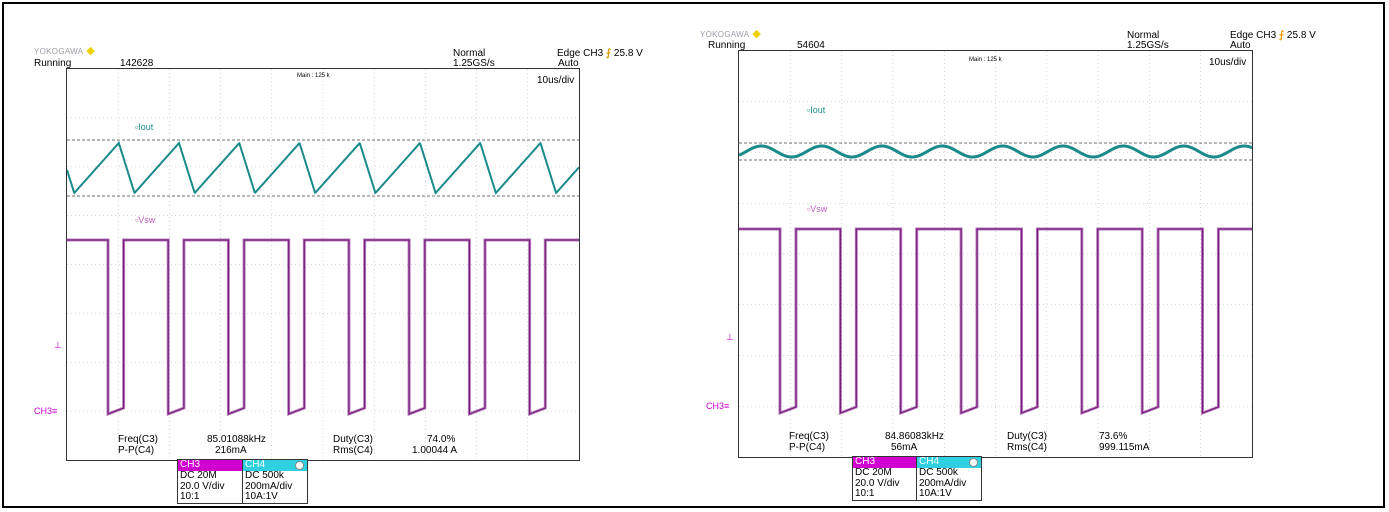 The height and width of the screenshot is (512, 1389). What do you see at coordinates (811, 45) in the screenshot?
I see `acquisition-count: 54604` at bounding box center [811, 45].